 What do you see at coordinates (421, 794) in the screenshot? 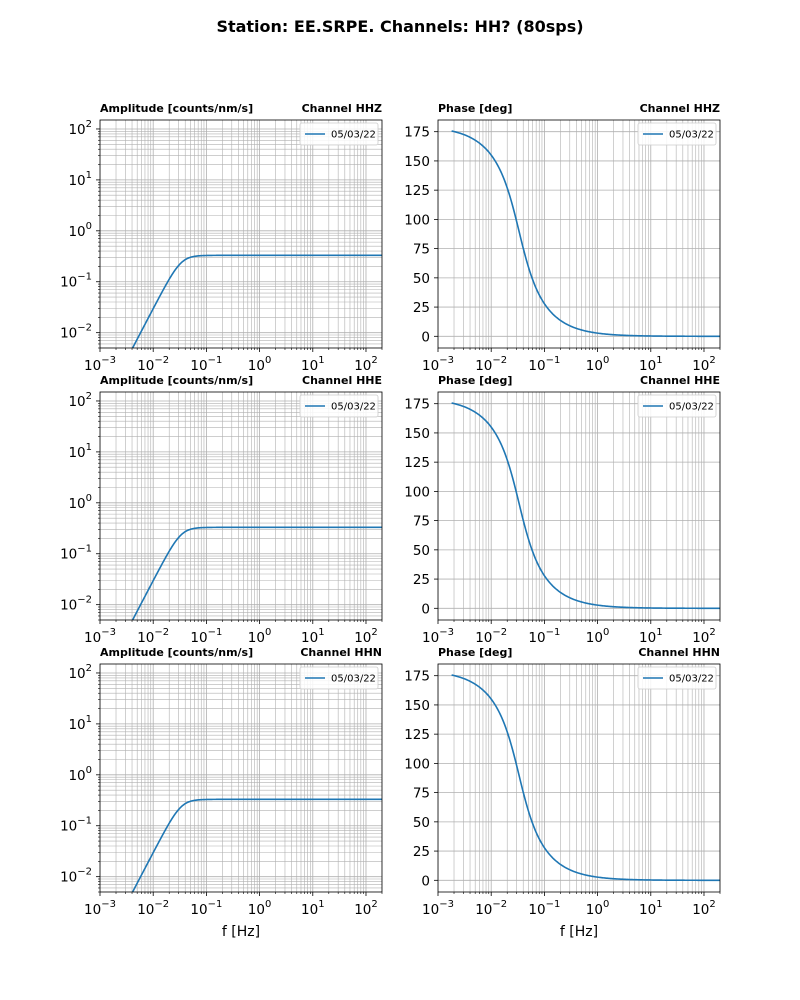
I see `y-tick-label: 75` at bounding box center [421, 794].